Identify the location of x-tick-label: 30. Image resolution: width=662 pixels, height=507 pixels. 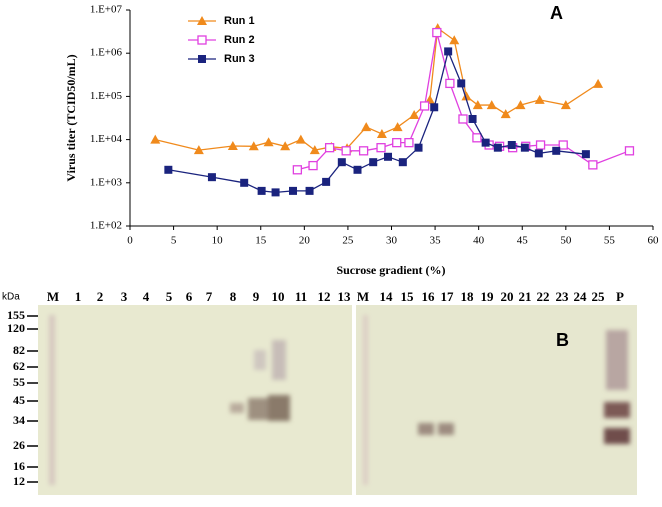
(392, 241).